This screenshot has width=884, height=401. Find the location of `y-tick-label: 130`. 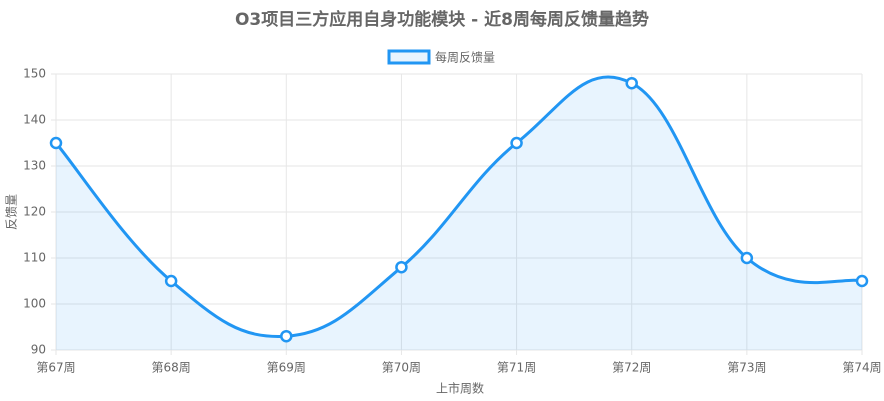

y-tick-label: 130 is located at coordinates (34, 166).